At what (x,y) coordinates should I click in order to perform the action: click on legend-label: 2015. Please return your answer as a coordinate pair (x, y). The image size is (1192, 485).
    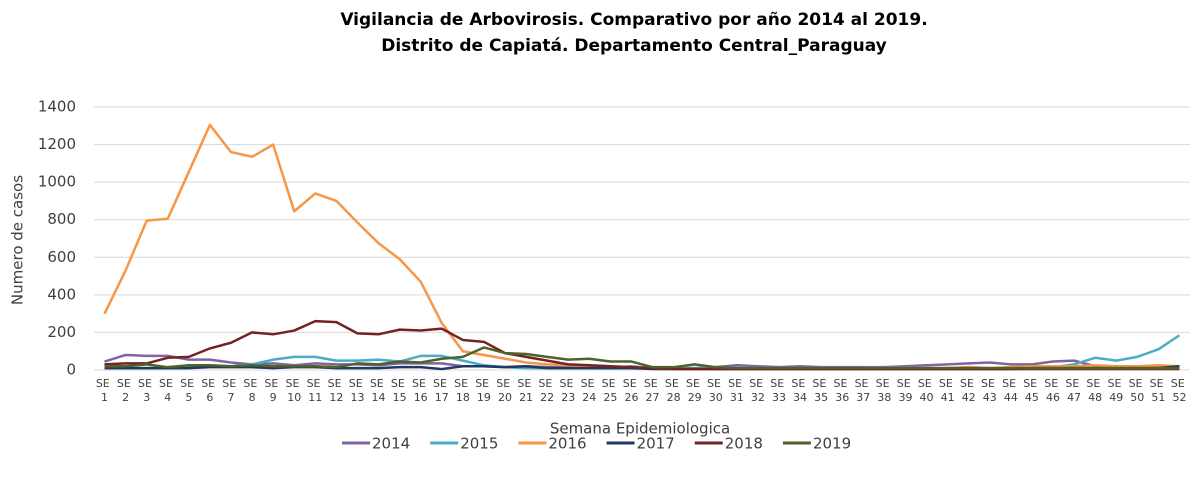
    Looking at the image, I should click on (479, 444).